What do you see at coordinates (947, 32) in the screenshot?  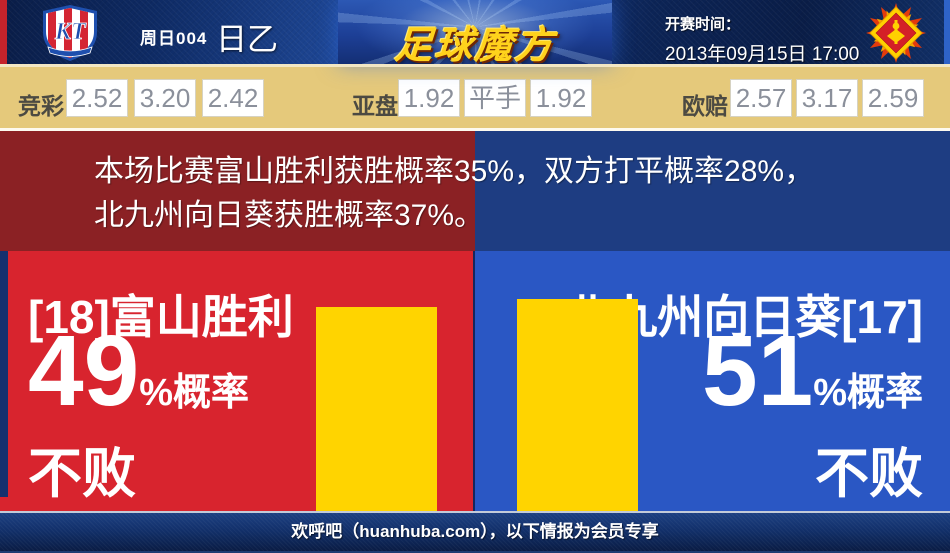 I see `header-right-accent` at bounding box center [947, 32].